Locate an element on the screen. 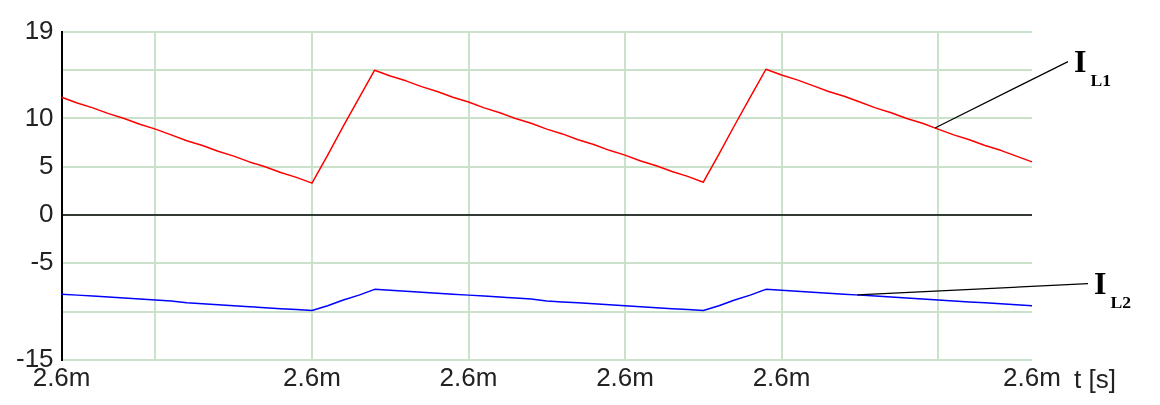 This screenshot has width=1160, height=405. y-tick-label: 0 is located at coordinates (46, 213).